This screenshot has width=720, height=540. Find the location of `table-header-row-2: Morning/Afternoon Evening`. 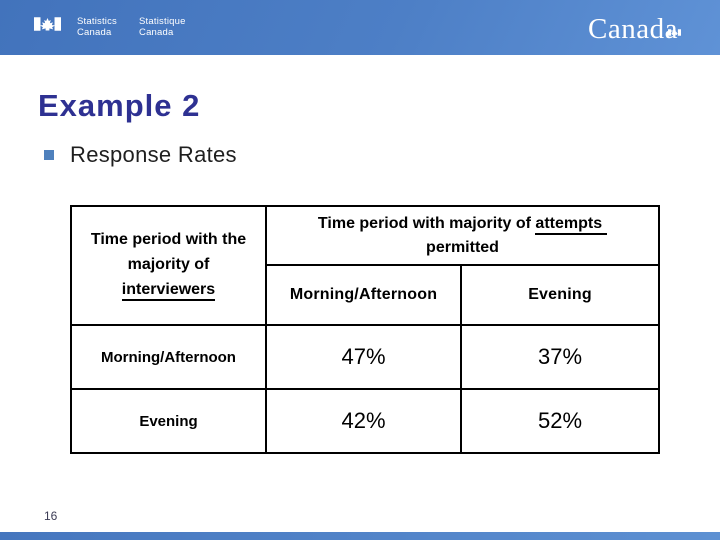

table-header-row-2: Morning/Afternoon Evening is located at coordinates (366, 295).